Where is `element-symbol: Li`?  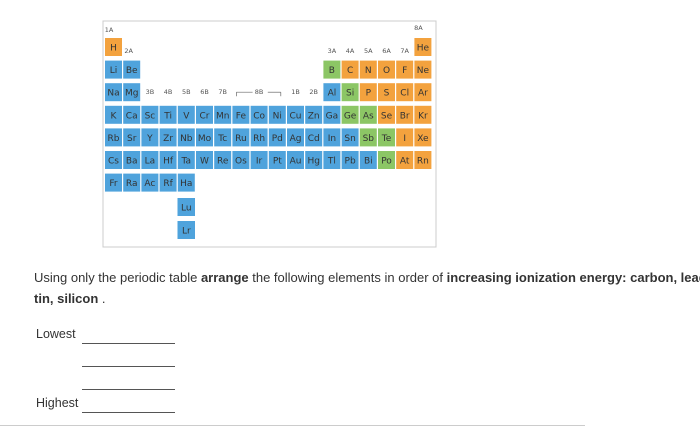
element-symbol: Li is located at coordinates (114, 71).